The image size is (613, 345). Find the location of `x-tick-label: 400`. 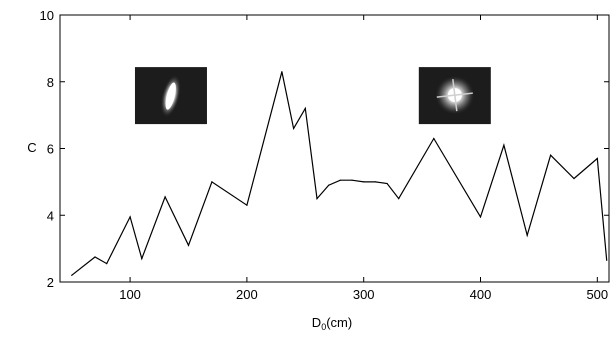

x-tick-label: 400 is located at coordinates (481, 294).